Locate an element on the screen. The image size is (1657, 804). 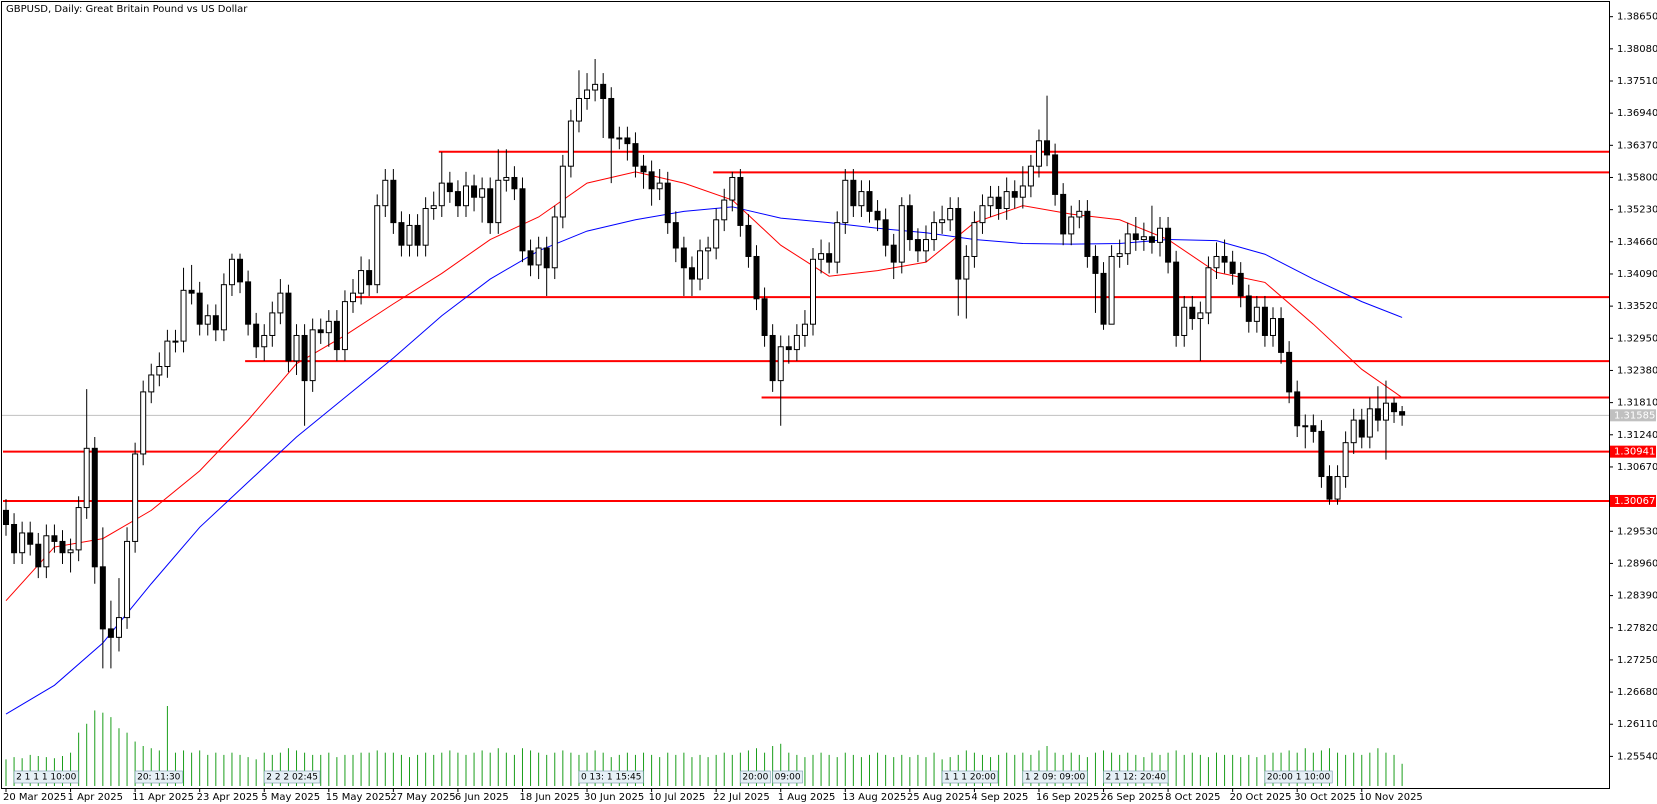
y-tick-label: 1.30670 is located at coordinates (1637, 467).